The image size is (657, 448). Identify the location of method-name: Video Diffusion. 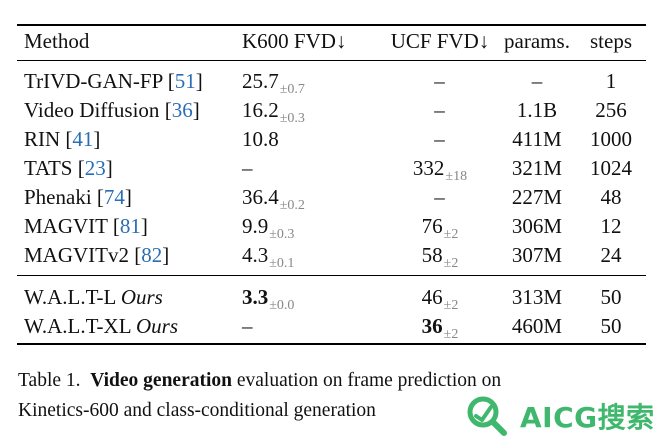
(92, 110).